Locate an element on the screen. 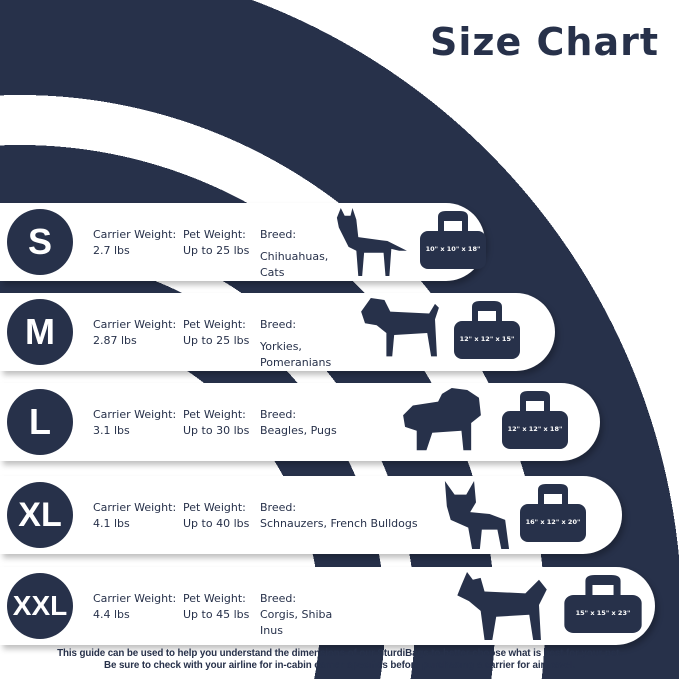 This screenshot has height=679, width=679. carrier-weight: Carrier Weight: 3.1 lbs is located at coordinates (134, 423).